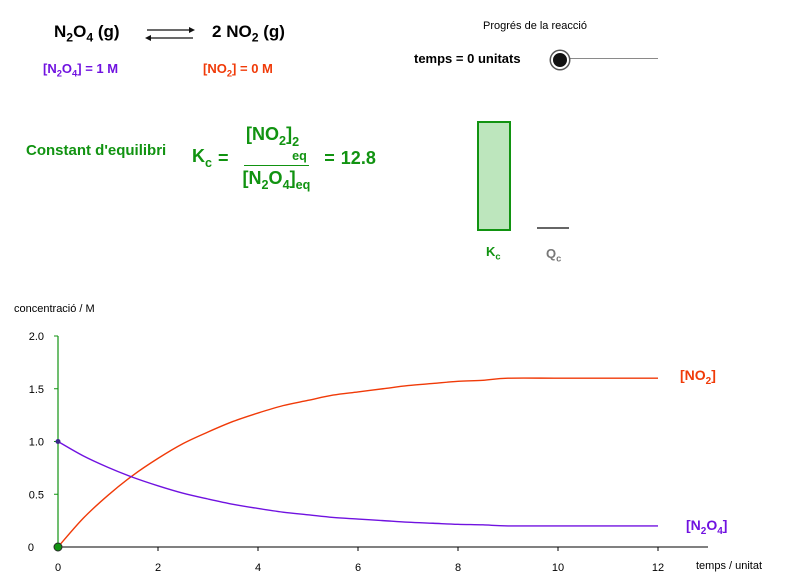  Describe the element at coordinates (729, 566) in the screenshot. I see `x-axis-label: temps / unitat` at that location.